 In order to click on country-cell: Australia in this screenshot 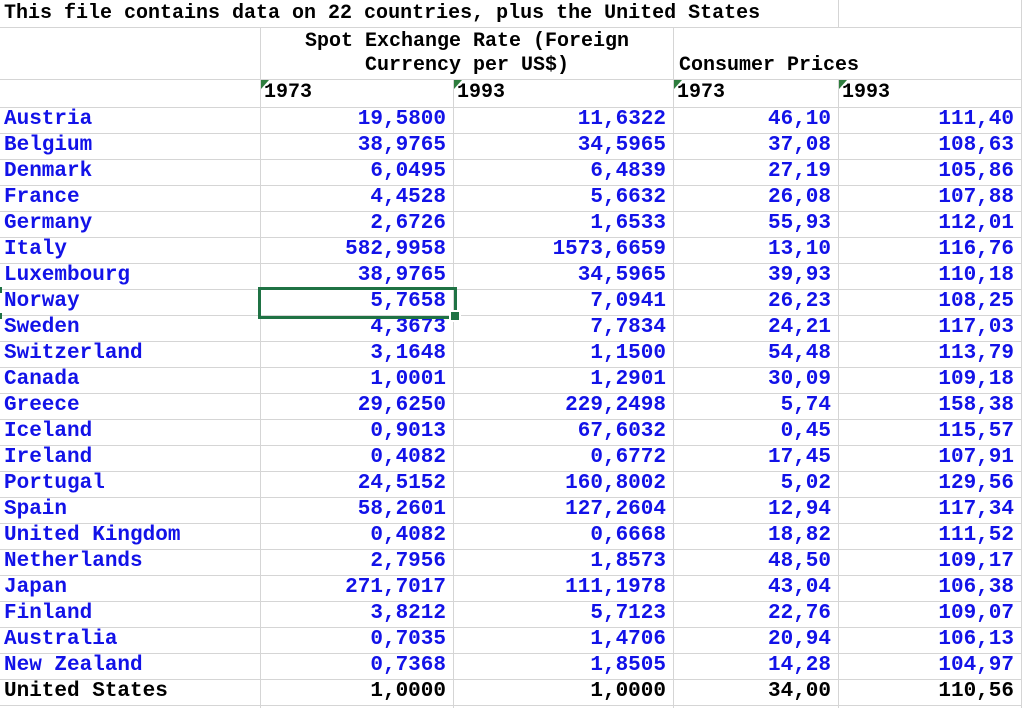, I will do `click(130, 640)`.